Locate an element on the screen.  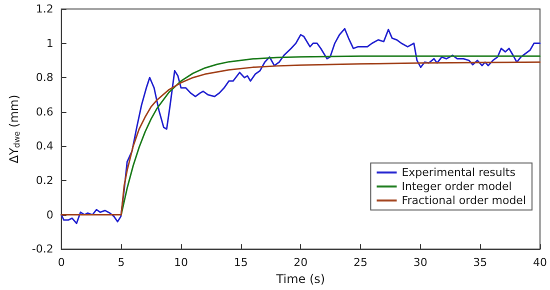
y-tick-label: 0.6 is located at coordinates (45, 111).